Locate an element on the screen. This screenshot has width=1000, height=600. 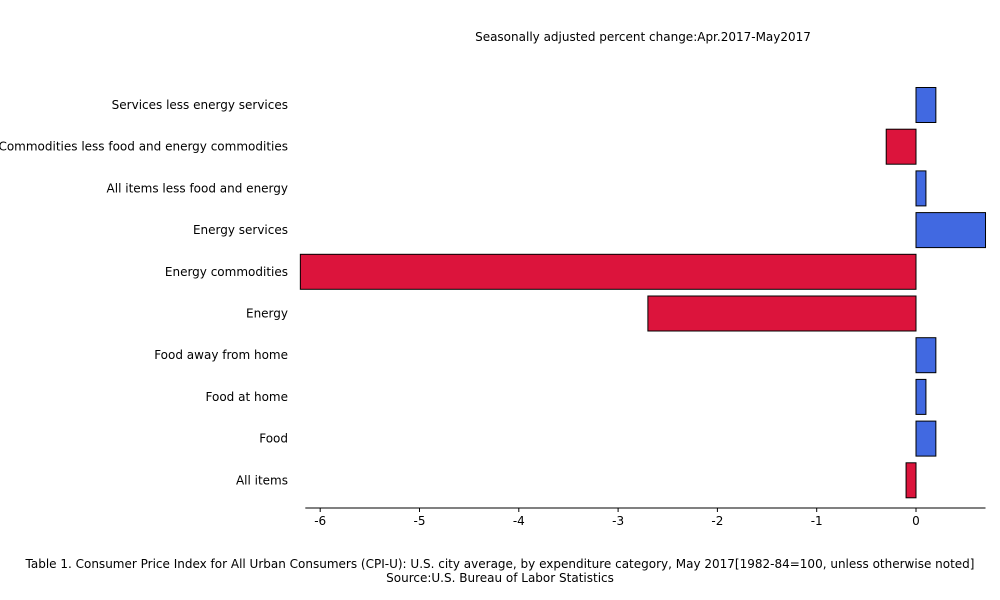
category-label-all-items: All items is located at coordinates (262, 480).